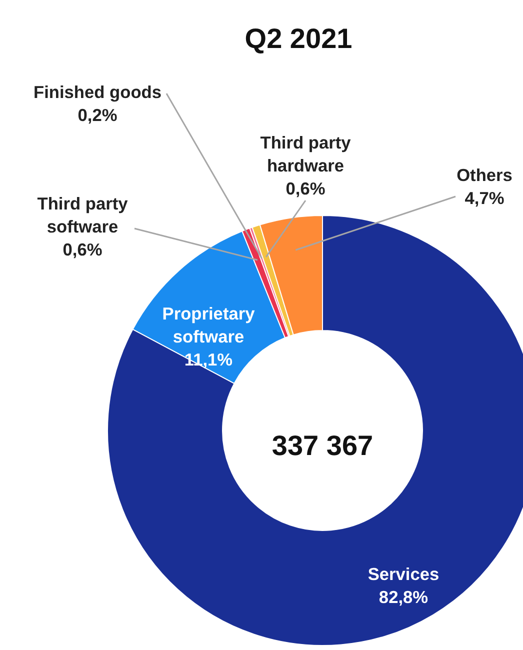 This screenshot has height=650, width=523. Describe the element at coordinates (208, 360) in the screenshot. I see `data-label: 11,1%` at that location.